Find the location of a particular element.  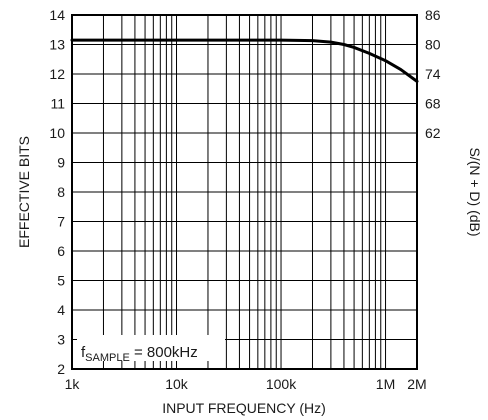

series is located at coordinates (244, 60).